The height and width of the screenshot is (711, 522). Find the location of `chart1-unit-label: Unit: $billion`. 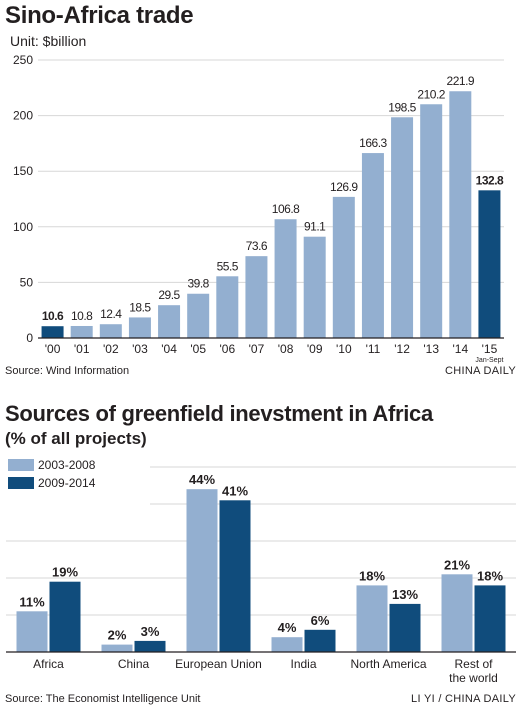

chart1-unit-label: Unit: $billion is located at coordinates (48, 41).